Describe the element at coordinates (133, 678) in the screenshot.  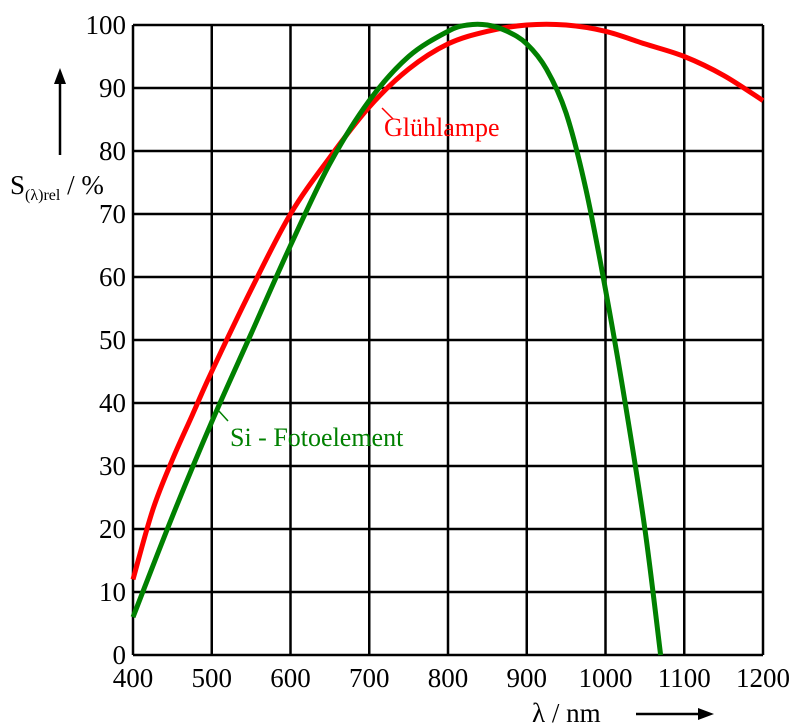
I see `x-tick-label: 400` at that location.